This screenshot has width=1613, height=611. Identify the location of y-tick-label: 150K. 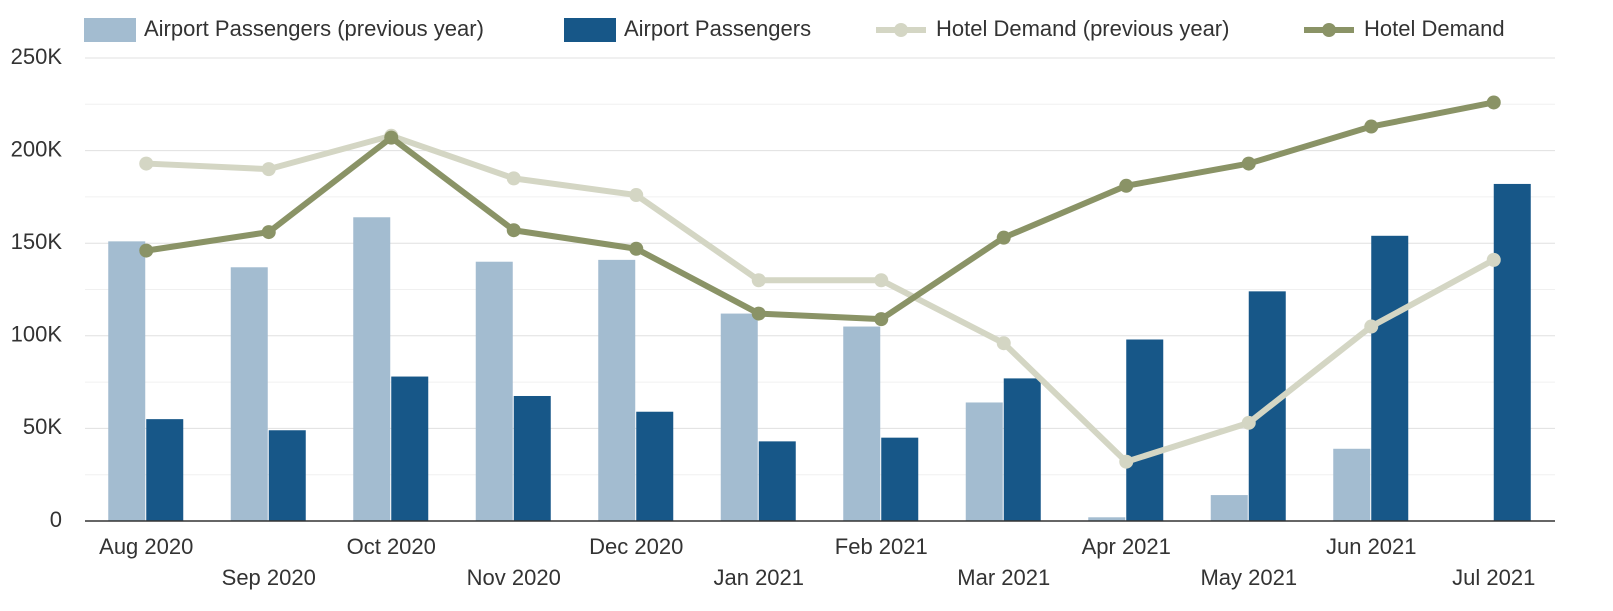
(37, 241).